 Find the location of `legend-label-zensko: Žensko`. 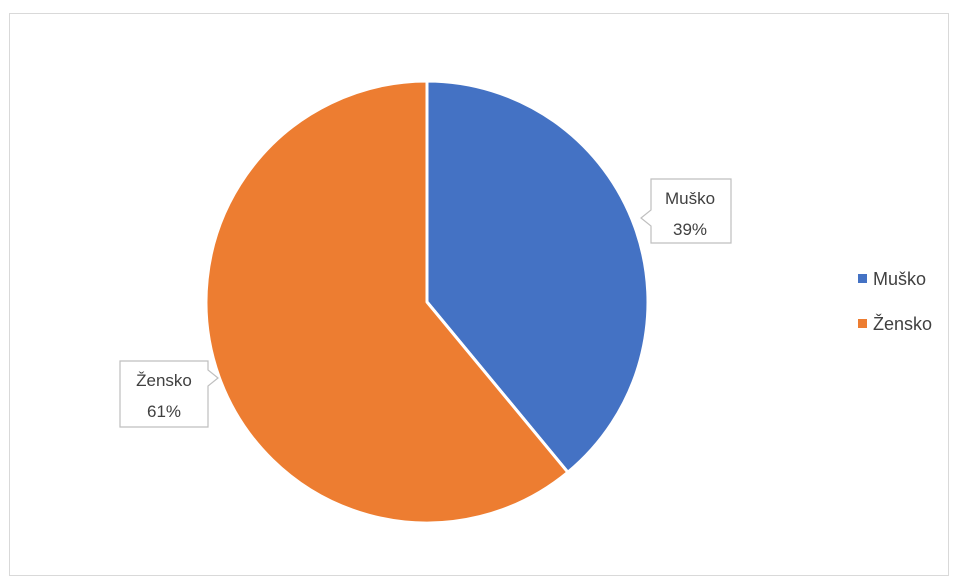

legend-label-zensko: Žensko is located at coordinates (902, 324).